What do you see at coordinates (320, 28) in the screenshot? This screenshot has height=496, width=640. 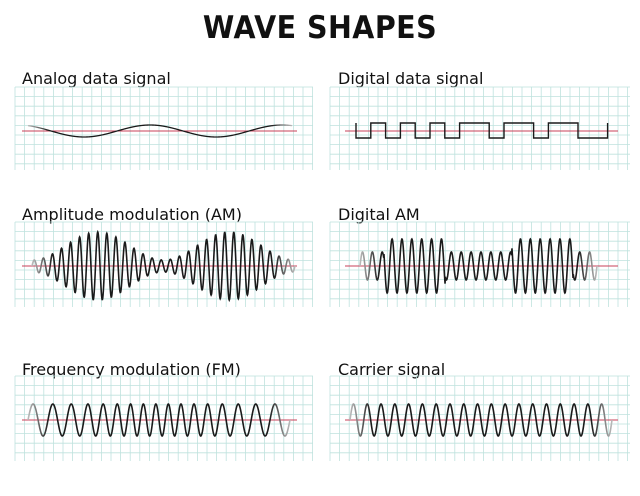 I see `page-title: WAVE SHAPES` at bounding box center [320, 28].